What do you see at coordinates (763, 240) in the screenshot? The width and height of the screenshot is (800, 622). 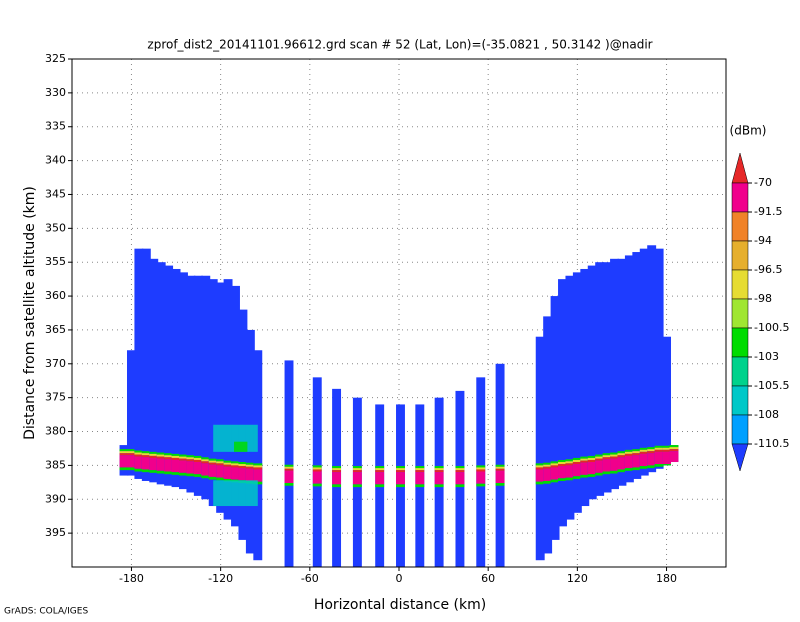 I see `colorbar-label: -94` at bounding box center [763, 240].